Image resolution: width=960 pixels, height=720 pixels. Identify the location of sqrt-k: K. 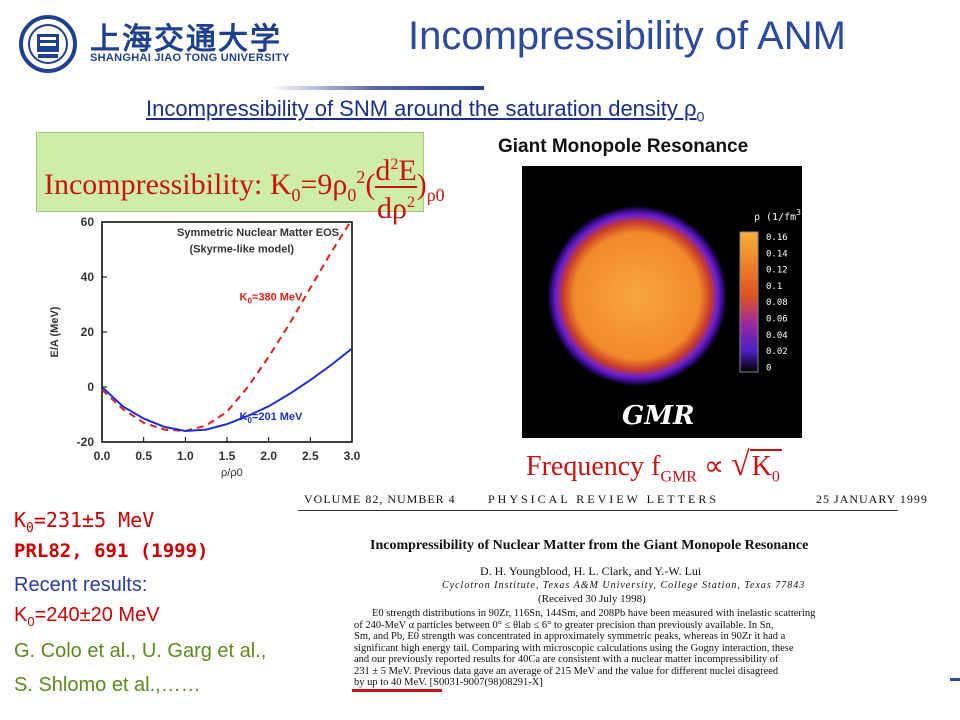
(761, 466).